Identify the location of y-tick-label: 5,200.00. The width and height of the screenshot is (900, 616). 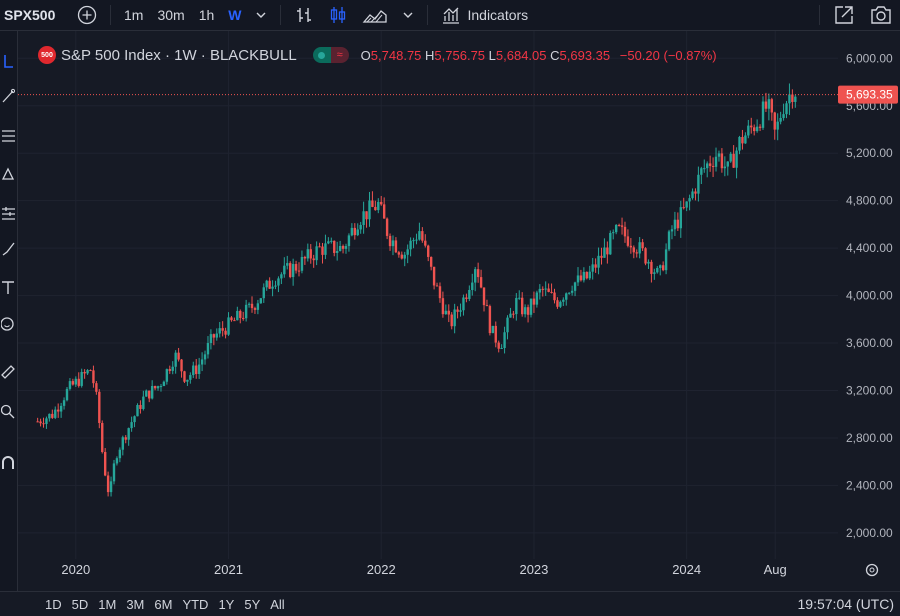
(869, 153).